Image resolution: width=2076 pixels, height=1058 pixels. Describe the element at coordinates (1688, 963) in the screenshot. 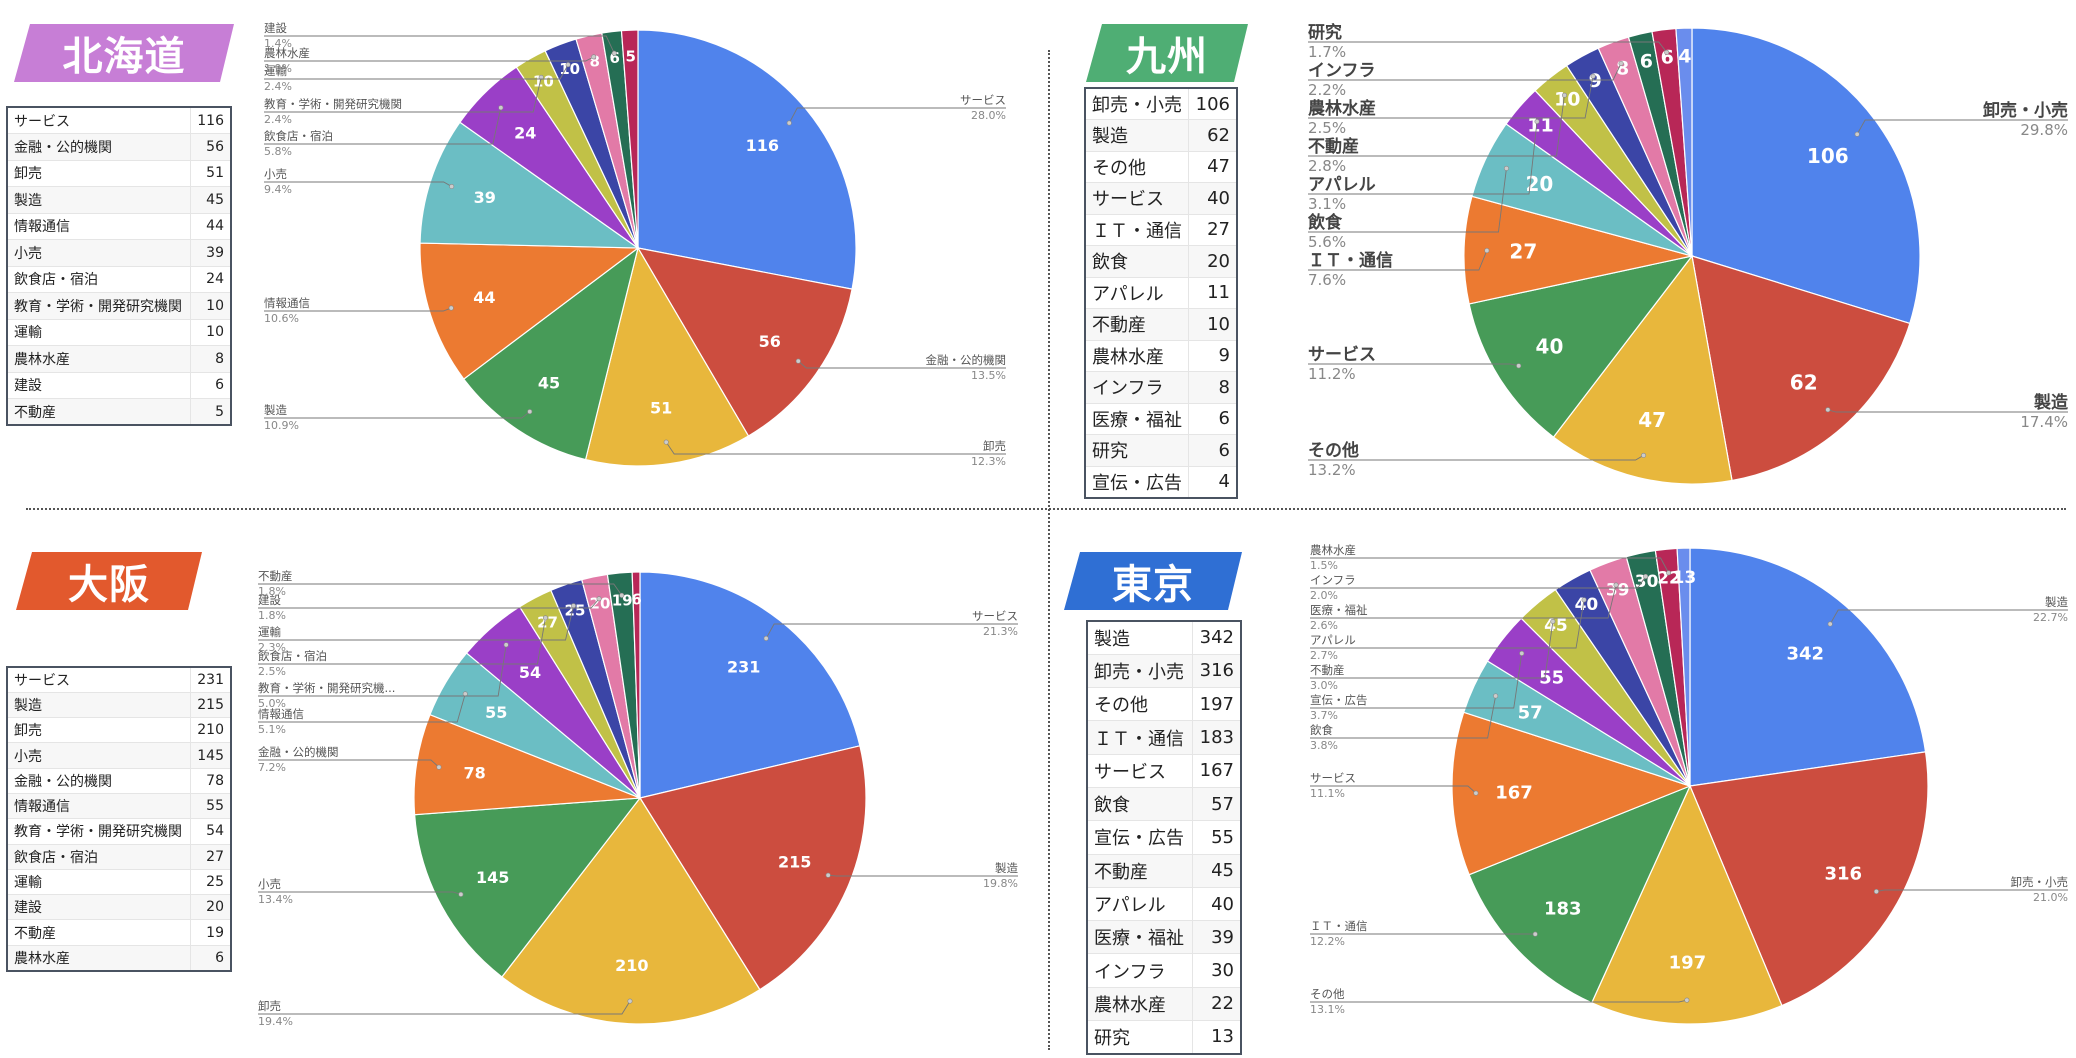

I see `slice-value-label: 197` at that location.